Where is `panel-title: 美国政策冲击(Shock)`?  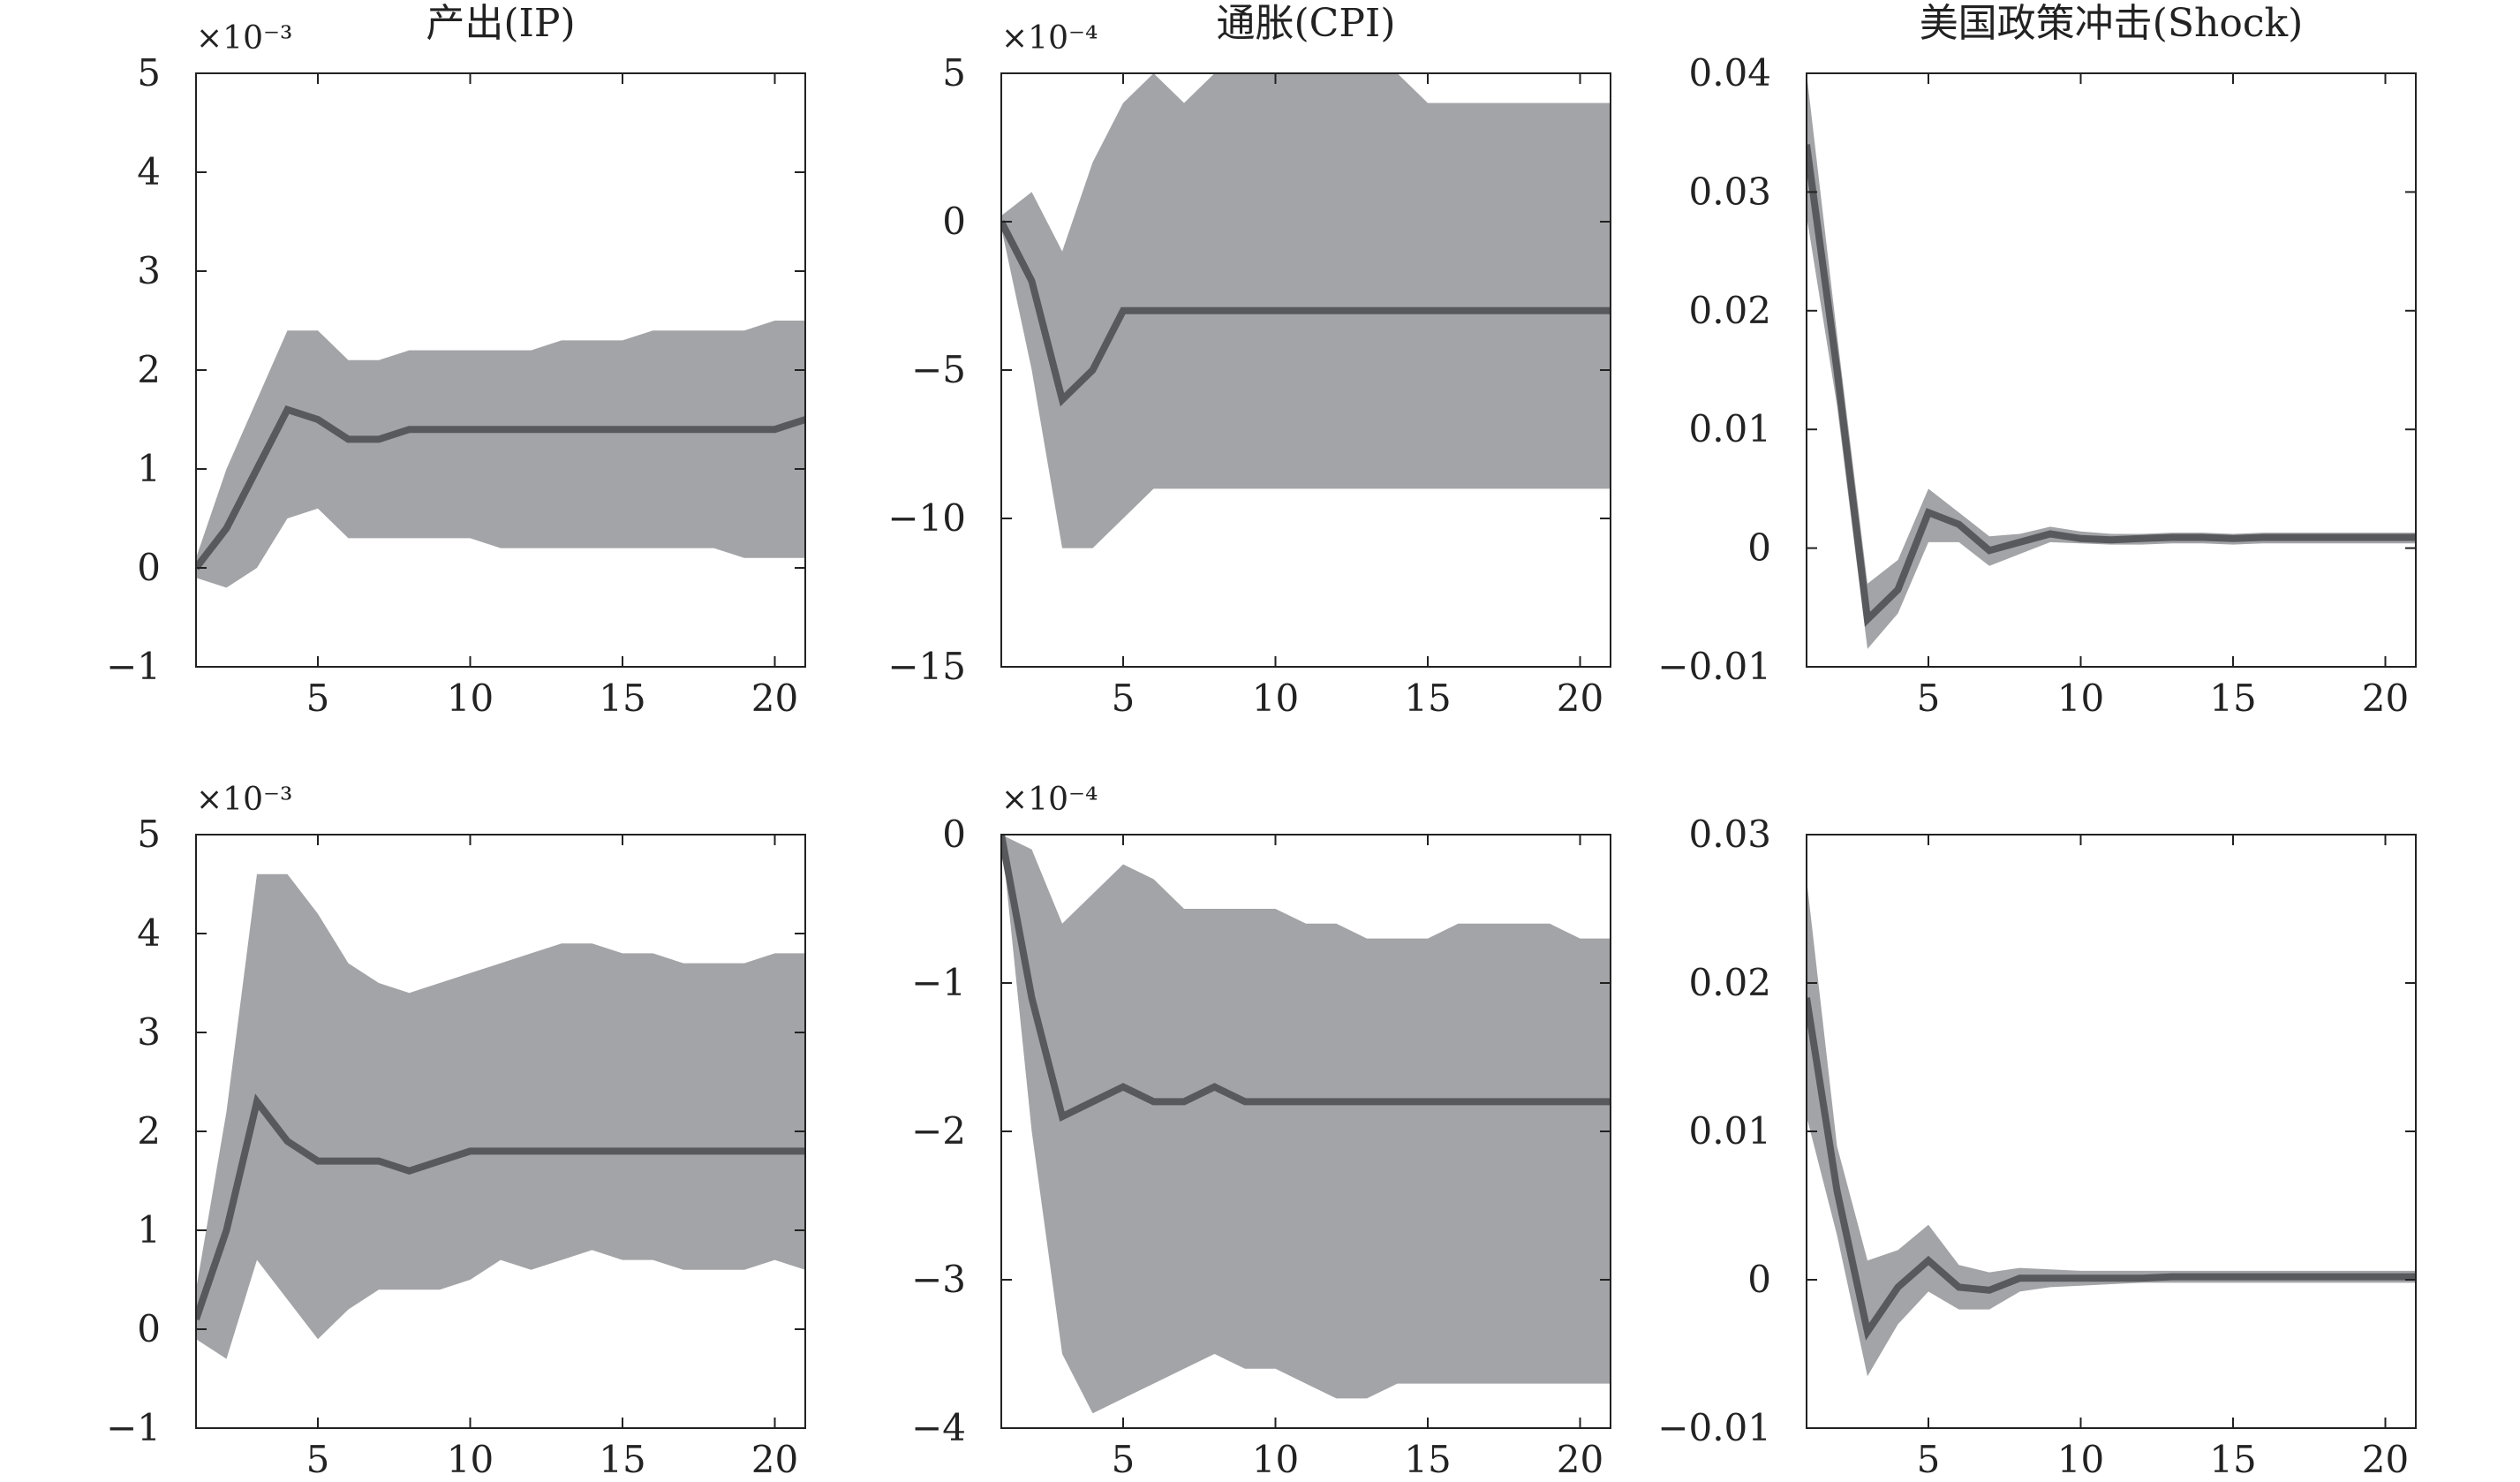
panel-title: 美国政策冲击(Shock) is located at coordinates (2112, 23).